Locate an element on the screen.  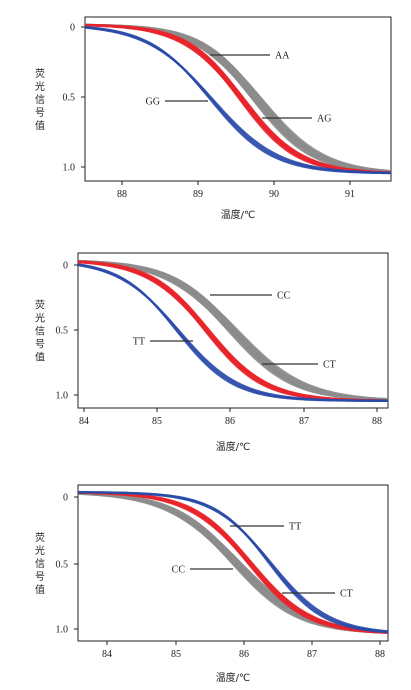
x-tick-label: 89 is located at coordinates (198, 194).